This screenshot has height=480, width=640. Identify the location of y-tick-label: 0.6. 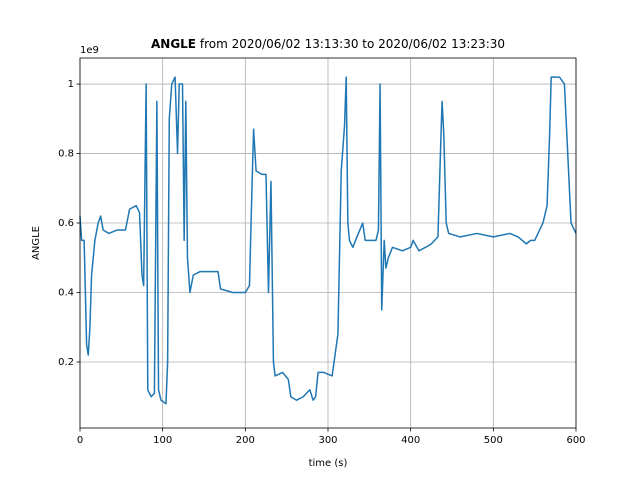
(66, 223).